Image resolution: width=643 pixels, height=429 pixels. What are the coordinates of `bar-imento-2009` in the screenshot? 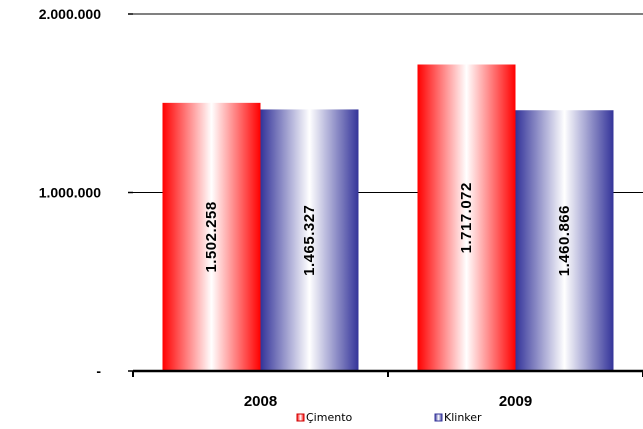 It's located at (466, 217).